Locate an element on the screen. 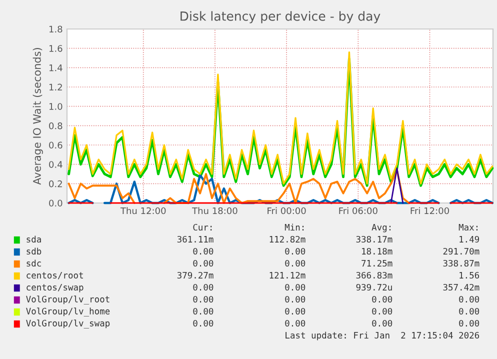  y-tick-label: 1.6 is located at coordinates (55, 48).